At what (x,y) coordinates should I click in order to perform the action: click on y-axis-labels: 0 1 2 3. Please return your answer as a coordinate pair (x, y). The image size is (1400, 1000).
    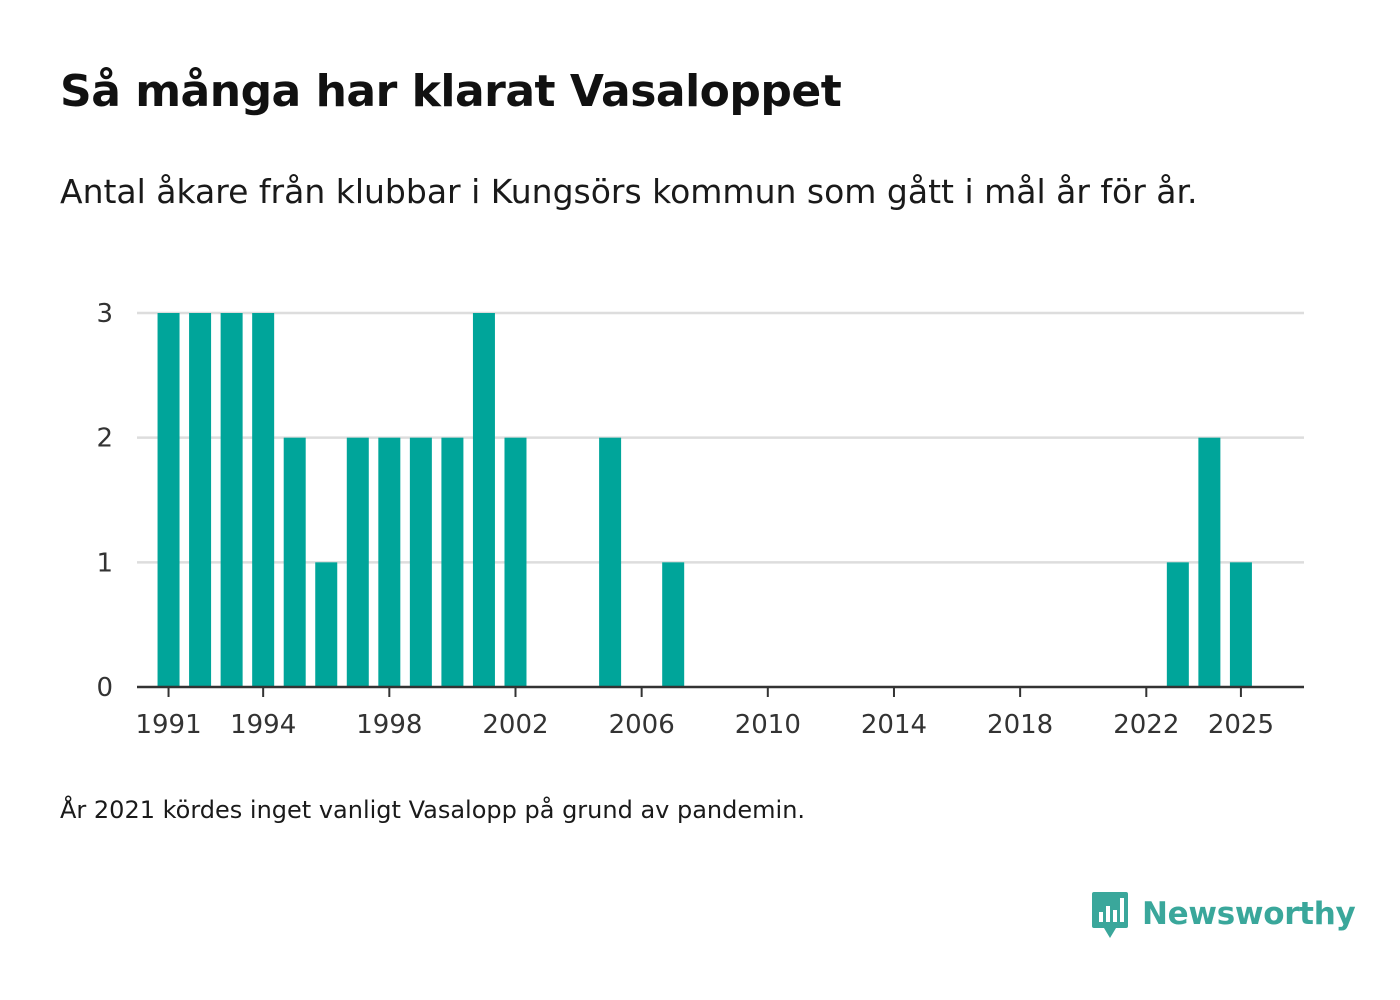
    Looking at the image, I should click on (104, 501).